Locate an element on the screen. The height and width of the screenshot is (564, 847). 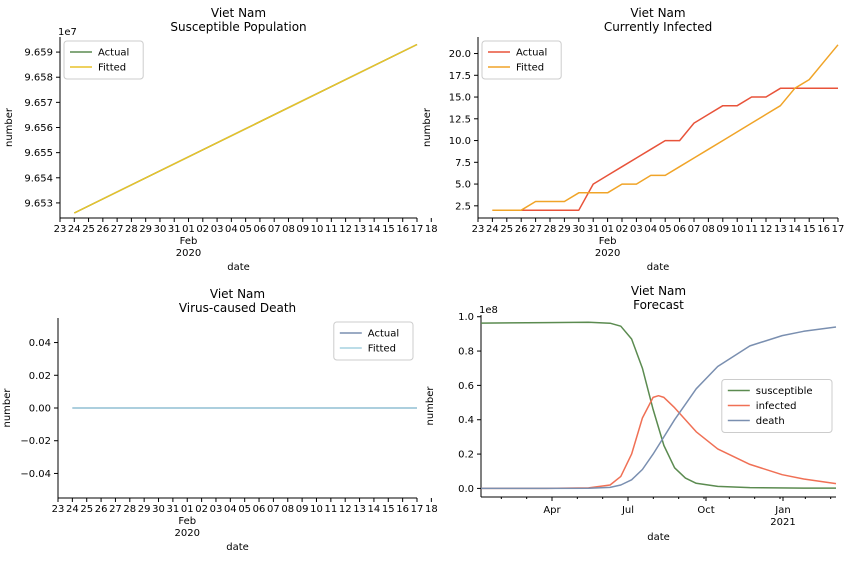
x-axis-label: date is located at coordinates (237, 547).